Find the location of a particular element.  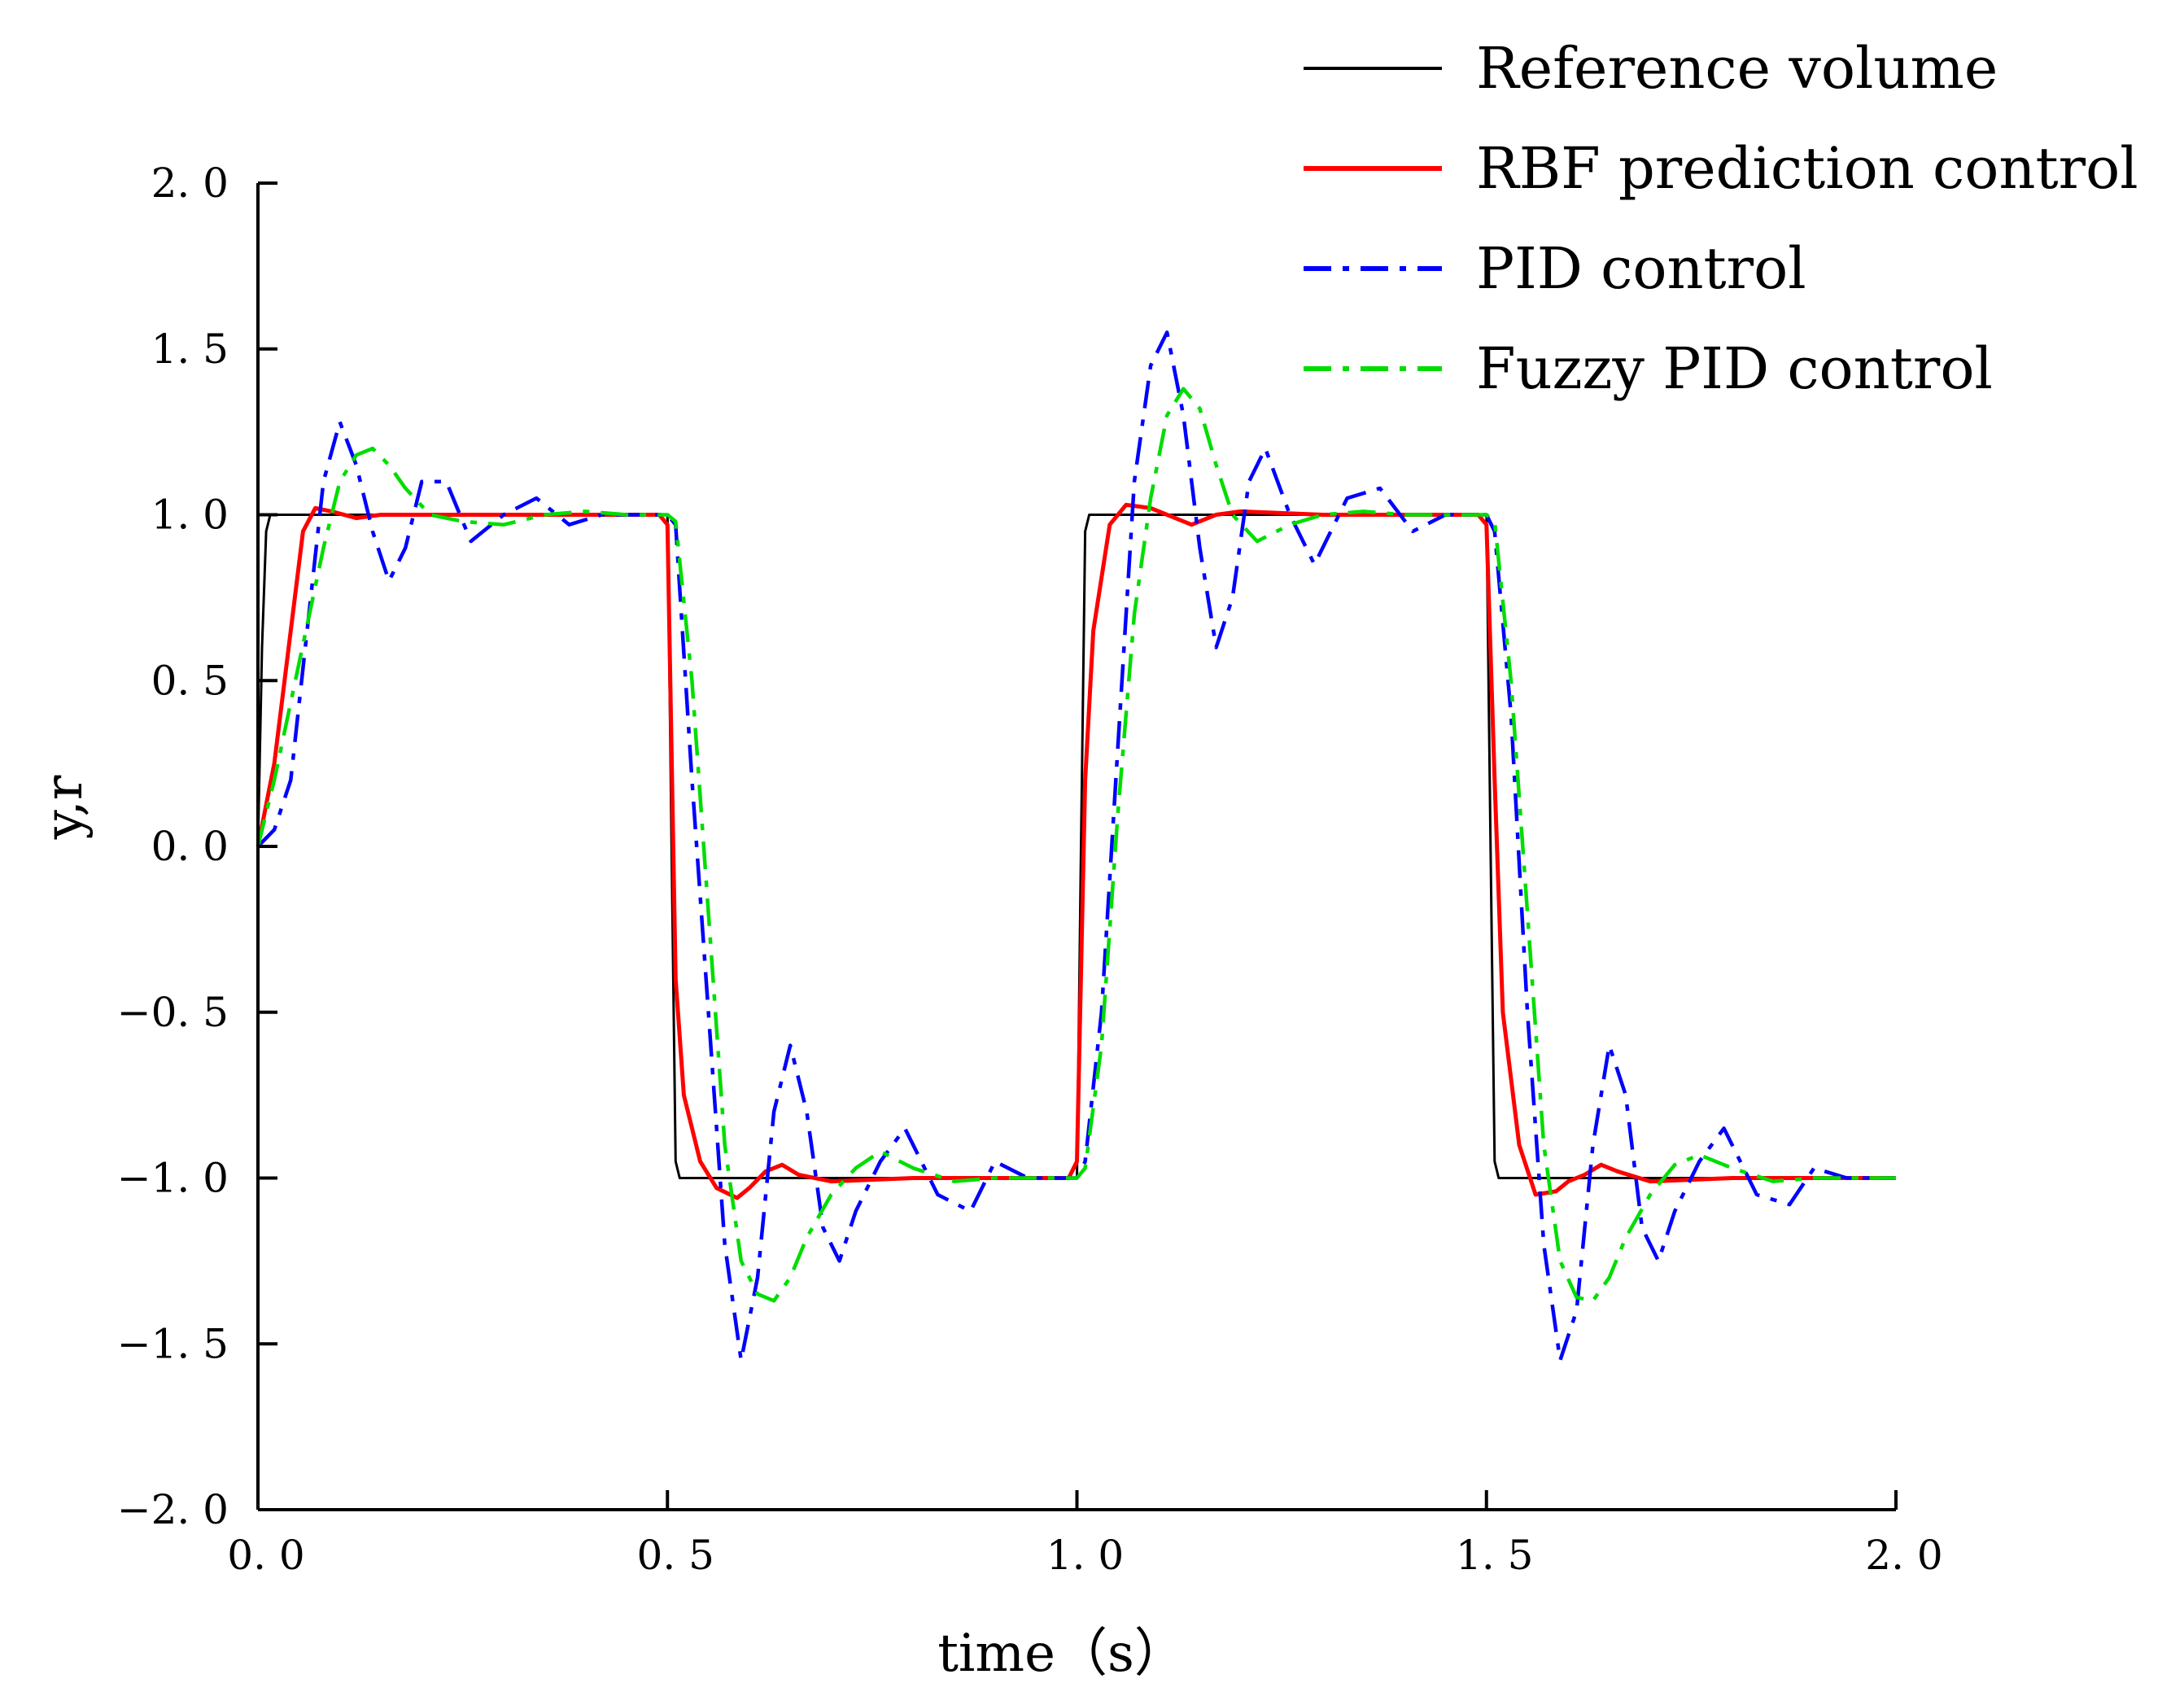

y-tick-label: −2. 0 is located at coordinates (173, 1509).